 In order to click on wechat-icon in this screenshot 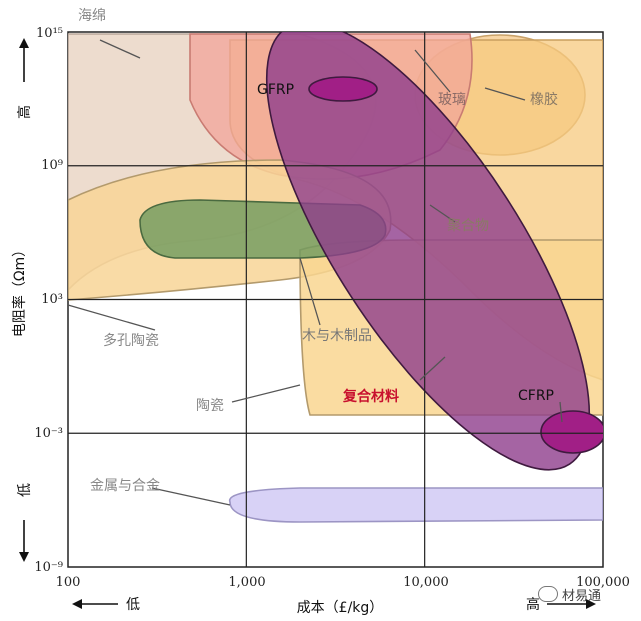, I will do `click(548, 594)`.